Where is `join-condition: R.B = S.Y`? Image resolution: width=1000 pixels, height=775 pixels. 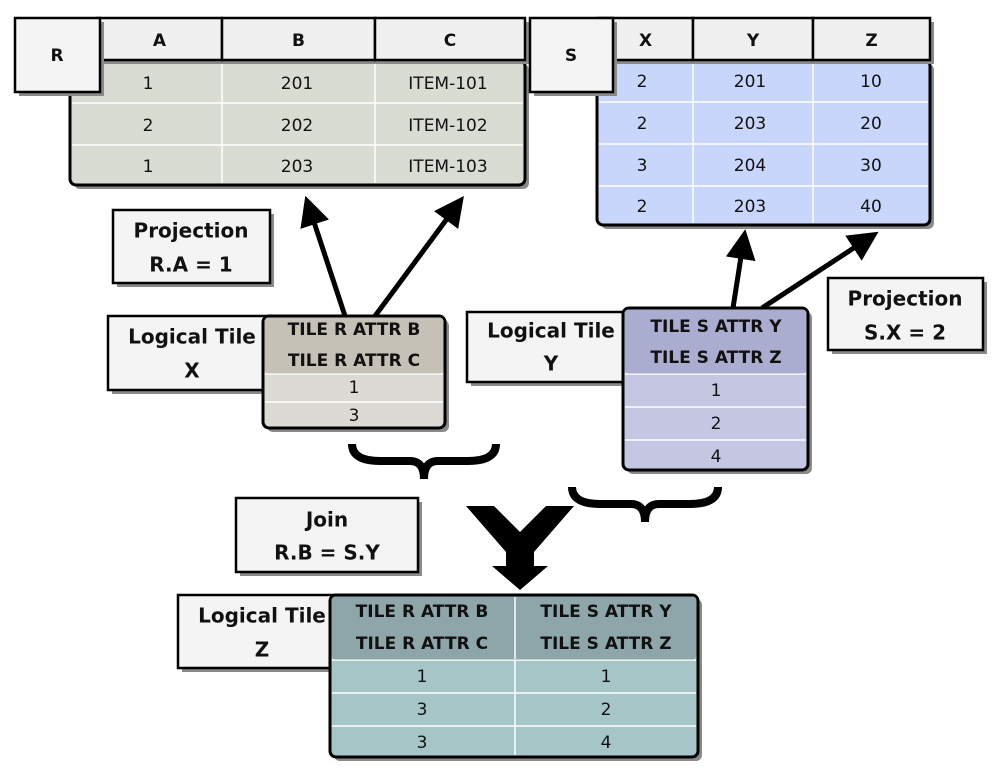
join-condition: R.B = S.Y is located at coordinates (327, 553).